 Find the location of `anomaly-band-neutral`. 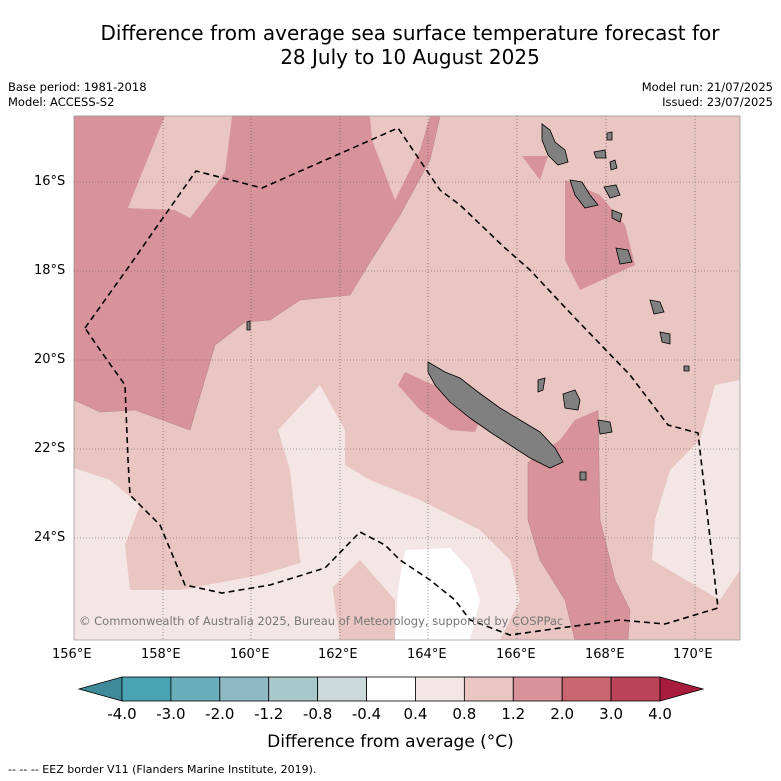

anomaly-band-neutral is located at coordinates (437, 594).